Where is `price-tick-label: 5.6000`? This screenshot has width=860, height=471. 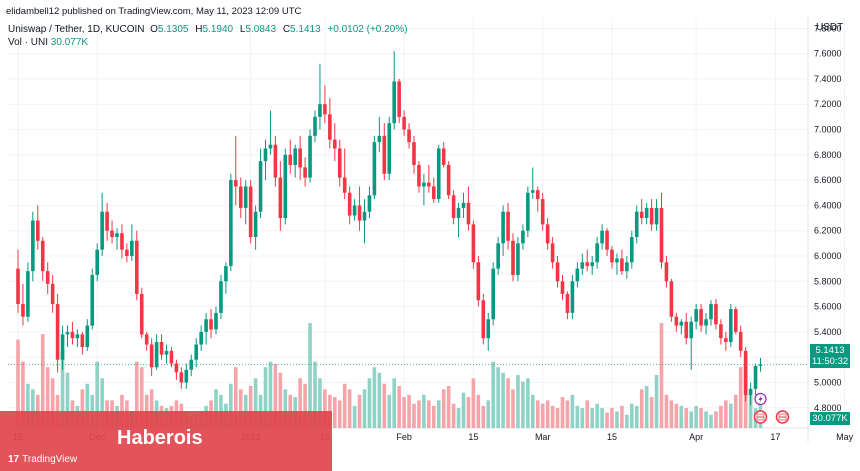 price-tick-label: 5.6000 is located at coordinates (828, 307).